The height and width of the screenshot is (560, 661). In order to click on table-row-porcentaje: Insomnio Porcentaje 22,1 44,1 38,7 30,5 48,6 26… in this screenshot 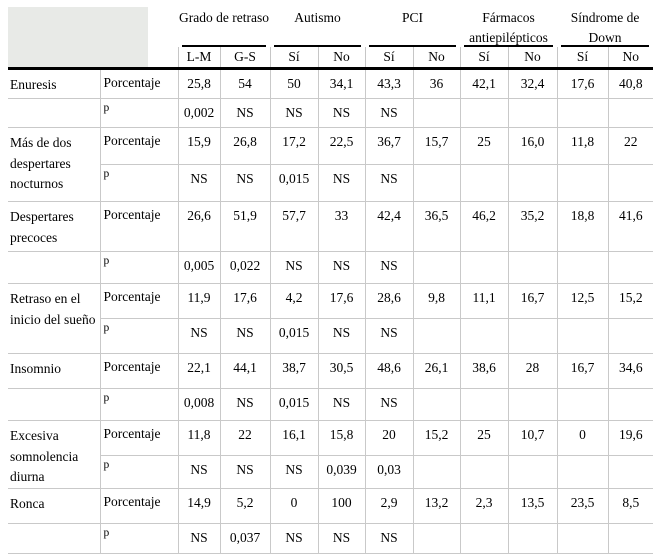, I will do `click(331, 370)`.